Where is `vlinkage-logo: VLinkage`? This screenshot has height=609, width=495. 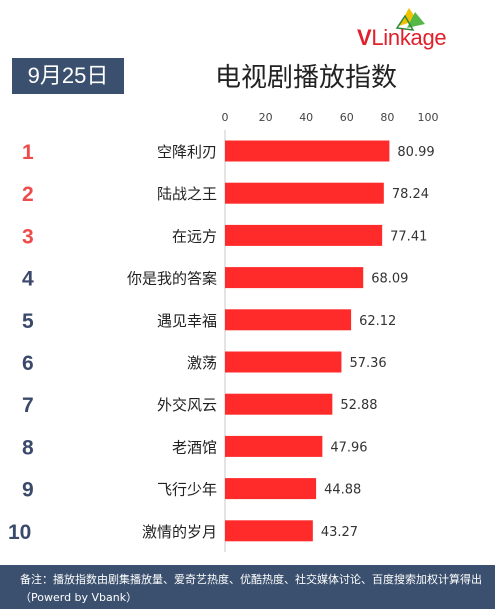 vlinkage-logo: VLinkage is located at coordinates (417, 28).